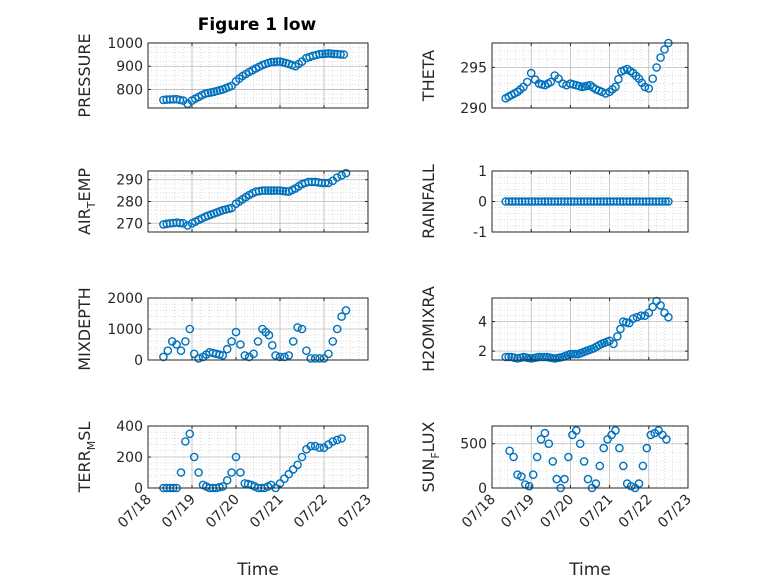 This screenshot has width=778, height=583. What do you see at coordinates (480, 233) in the screenshot?
I see `y-tick-label: -1` at bounding box center [480, 233].